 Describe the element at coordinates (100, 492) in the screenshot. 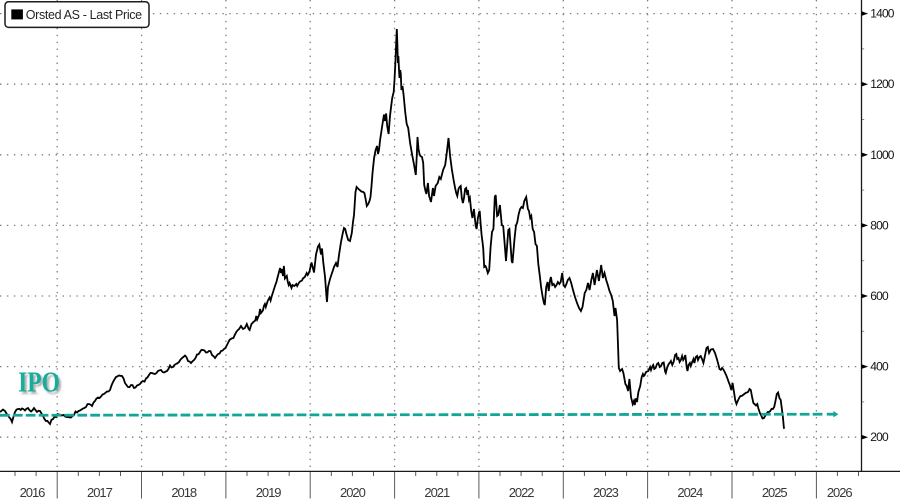

I see `svg-text: 2017` at that location.